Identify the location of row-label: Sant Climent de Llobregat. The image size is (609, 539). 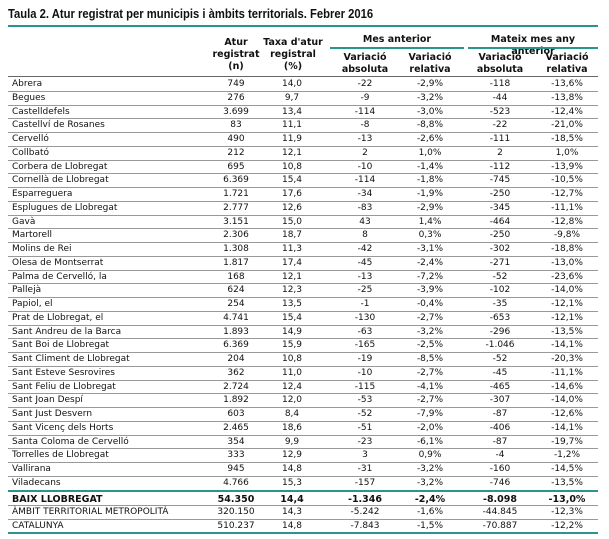
(71, 359).